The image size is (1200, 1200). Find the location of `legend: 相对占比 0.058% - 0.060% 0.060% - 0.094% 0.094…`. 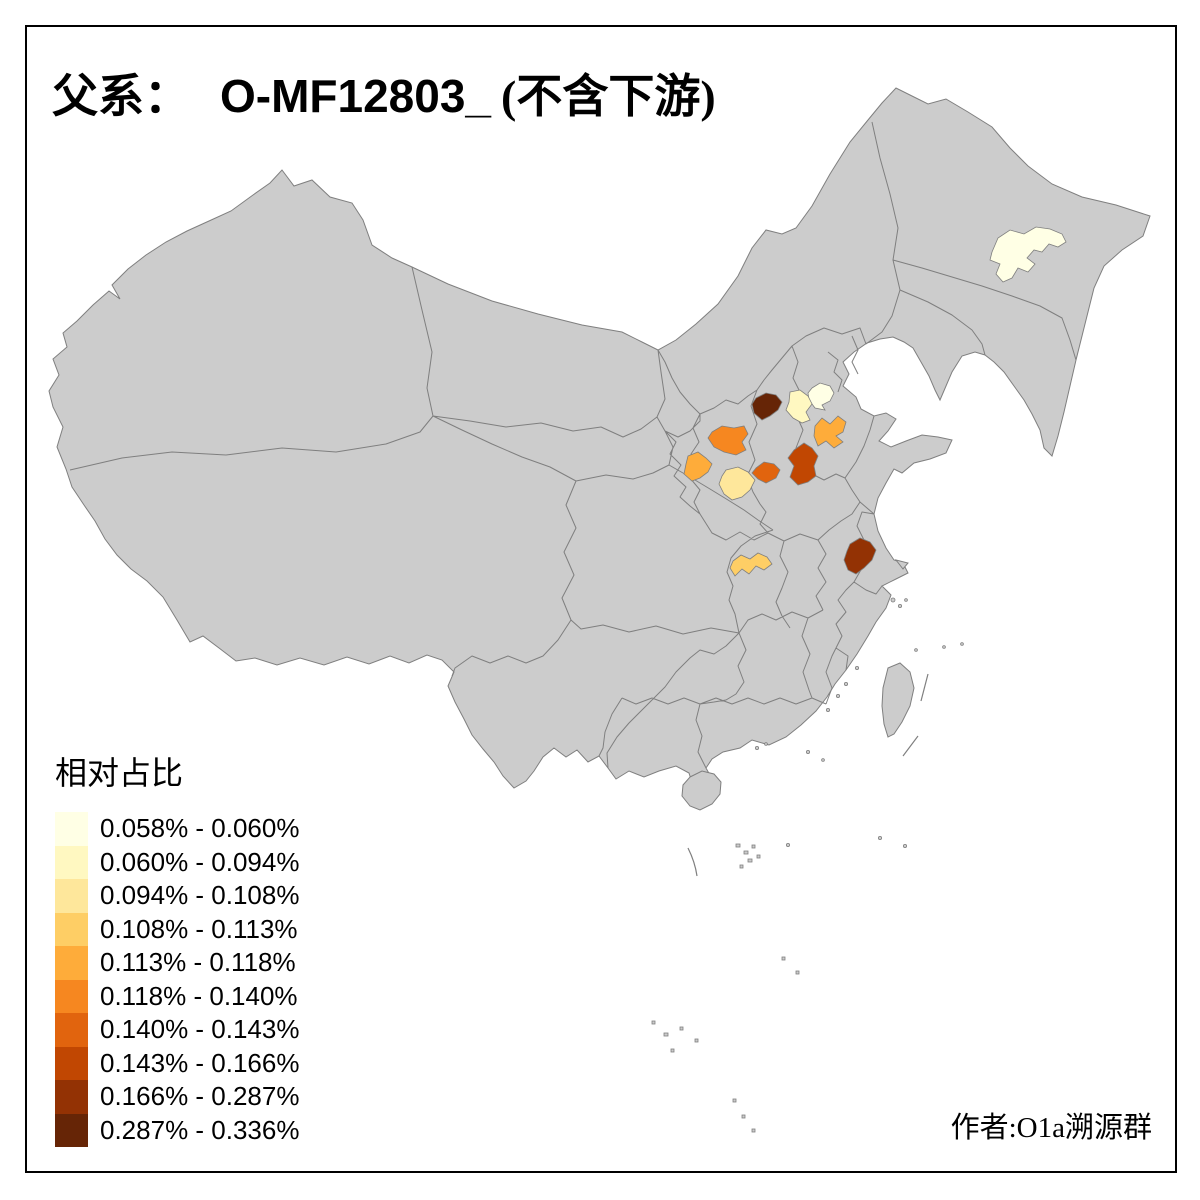

legend: 相对占比 0.058% - 0.060% 0.060% - 0.094% 0.094… is located at coordinates (177, 947).